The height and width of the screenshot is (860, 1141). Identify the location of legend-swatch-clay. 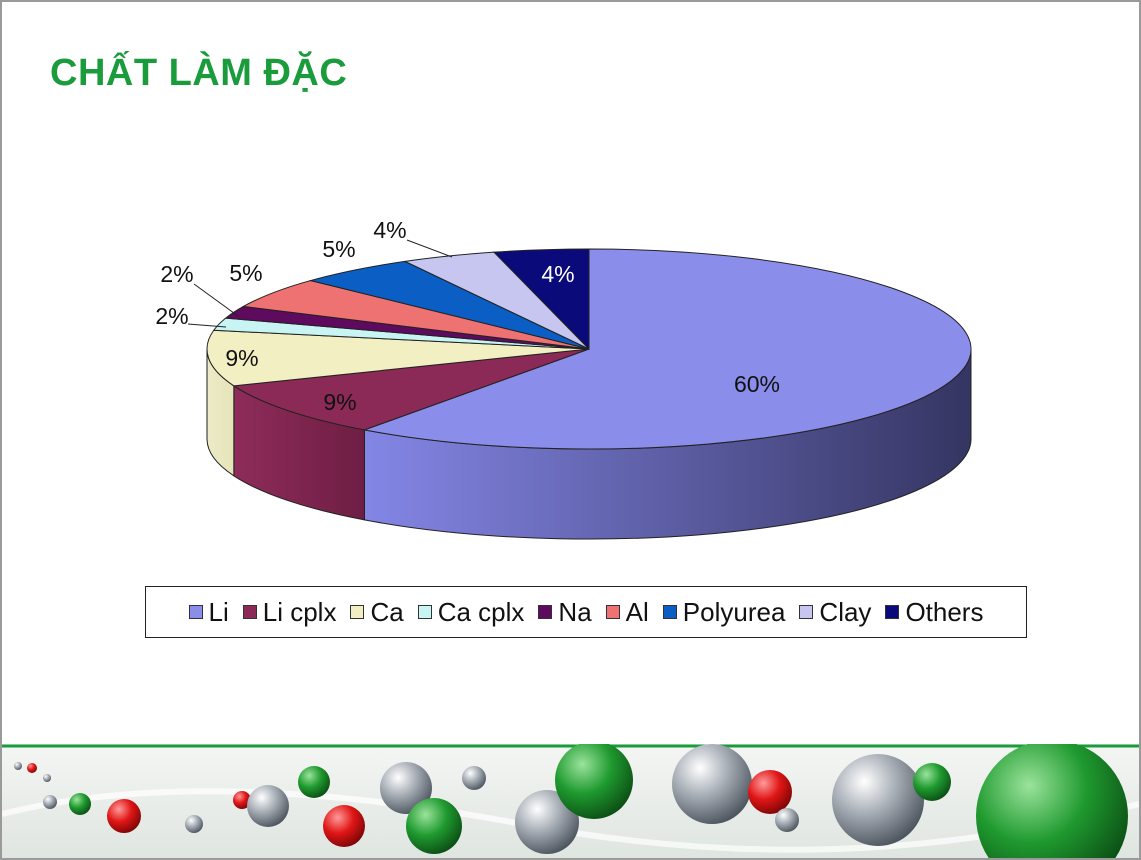
(806, 612).